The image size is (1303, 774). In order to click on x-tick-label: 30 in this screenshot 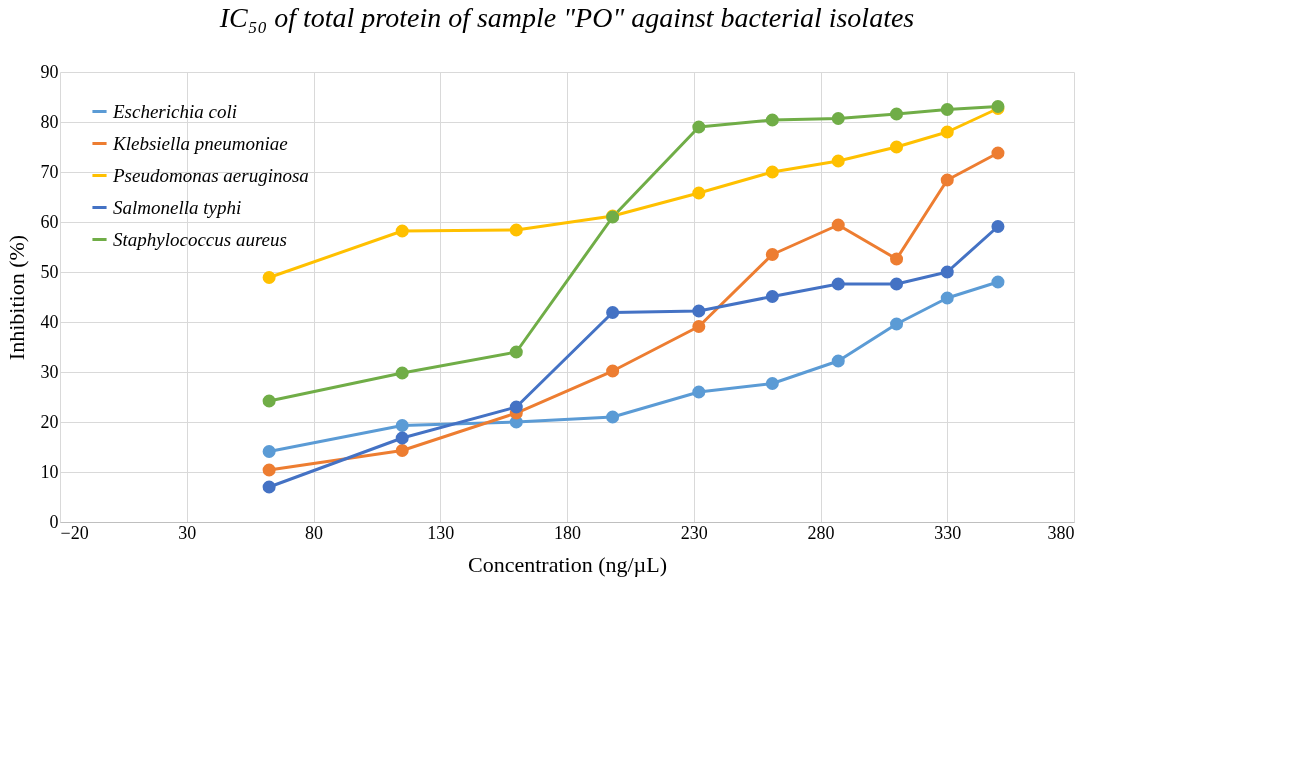, I will do `click(187, 532)`.